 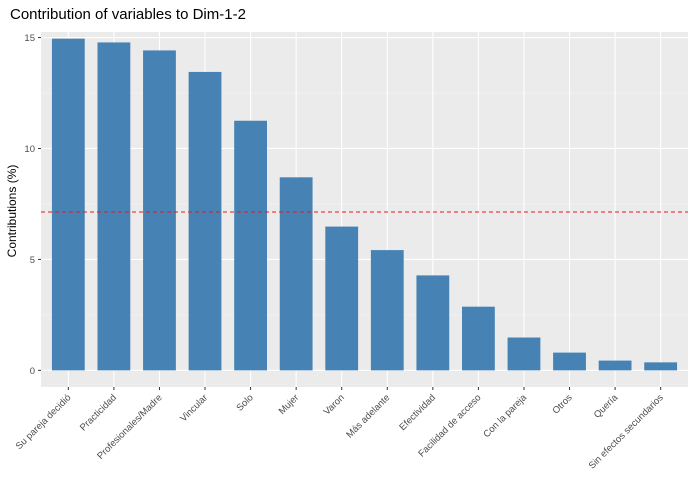 I want to click on x-tick-label: Practicidad, so click(x=98, y=412).